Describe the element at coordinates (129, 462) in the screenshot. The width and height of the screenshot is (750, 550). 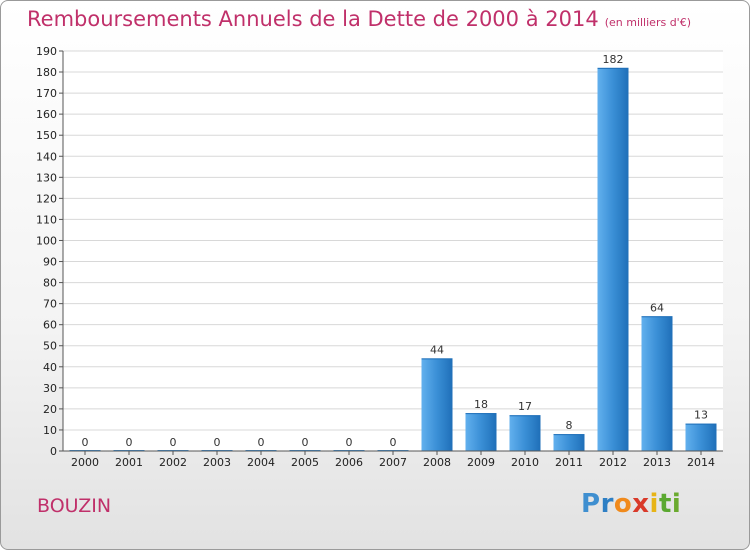
I see `x-tick-label: 2001` at that location.